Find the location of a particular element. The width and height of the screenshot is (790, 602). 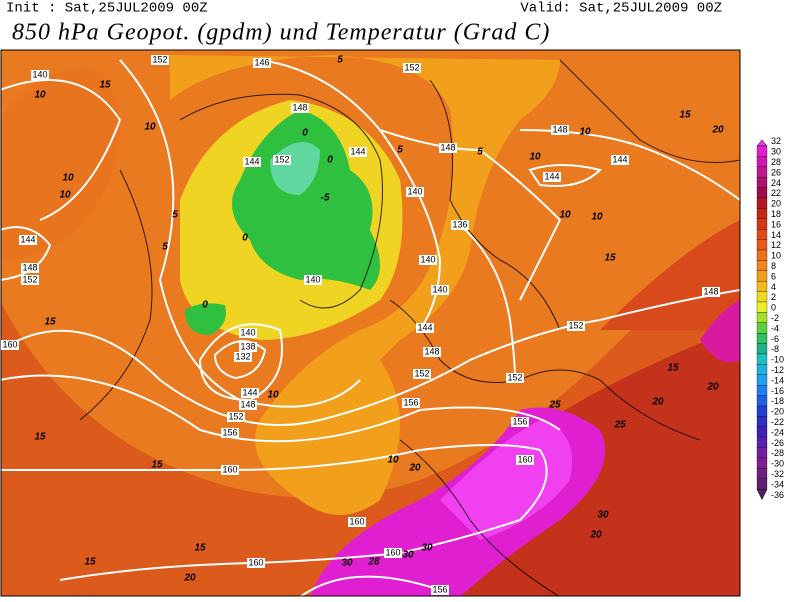

colorbar-label: -22 is located at coordinates (777, 422).